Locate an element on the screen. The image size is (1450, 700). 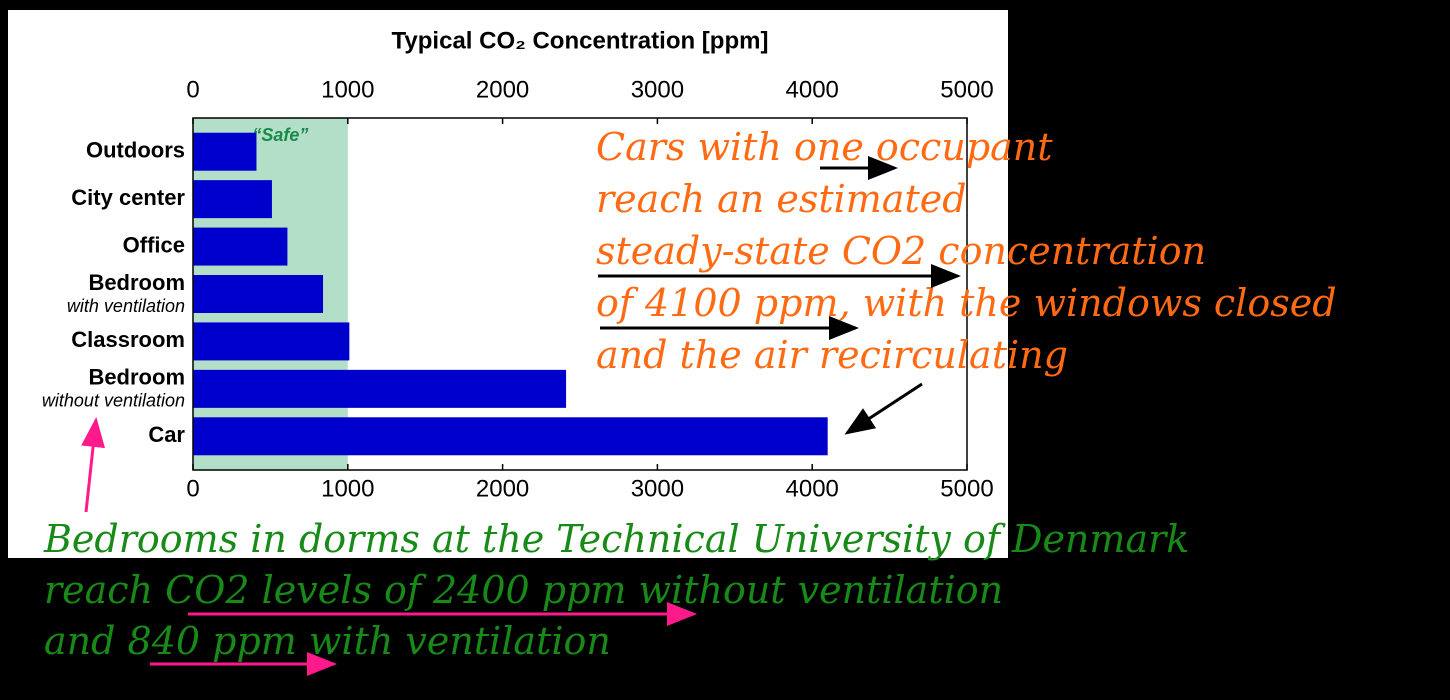
annotation-line: and 840 ppm with ventilation is located at coordinates (327, 641).